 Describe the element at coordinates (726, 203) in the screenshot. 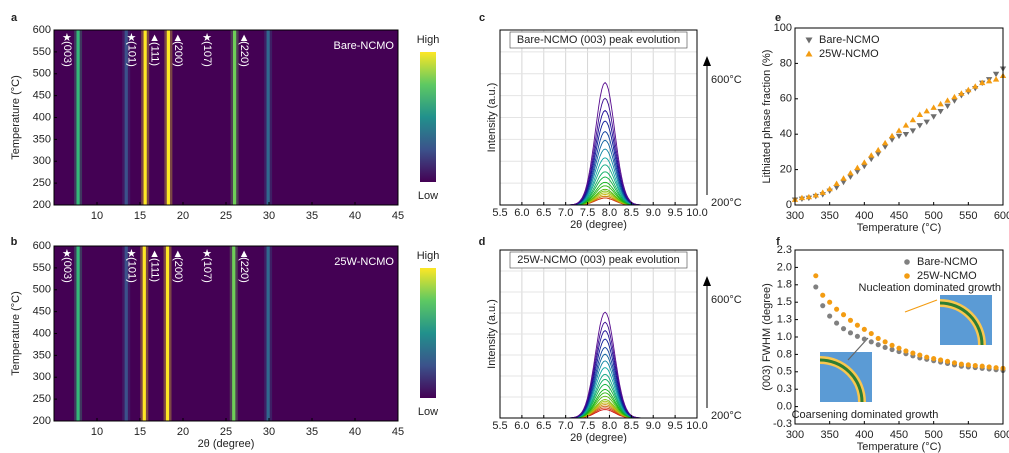

I see `arrow-bottom-label: 200°C` at that location.